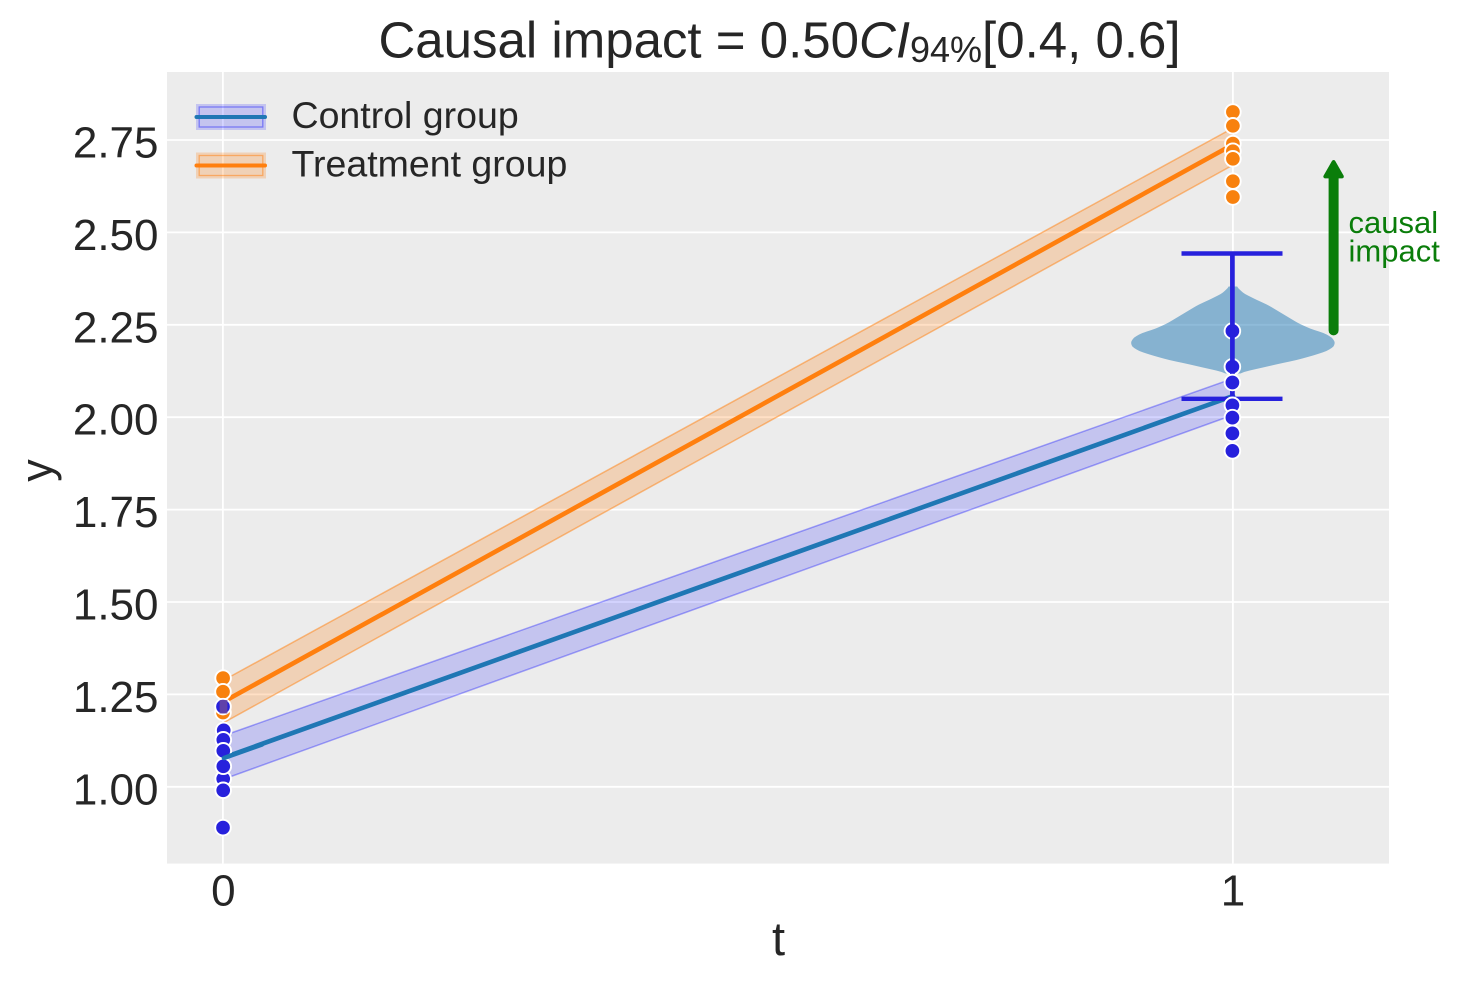 The height and width of the screenshot is (988, 1463). What do you see at coordinates (405, 115) in the screenshot?
I see `svg-text: Control group` at bounding box center [405, 115].